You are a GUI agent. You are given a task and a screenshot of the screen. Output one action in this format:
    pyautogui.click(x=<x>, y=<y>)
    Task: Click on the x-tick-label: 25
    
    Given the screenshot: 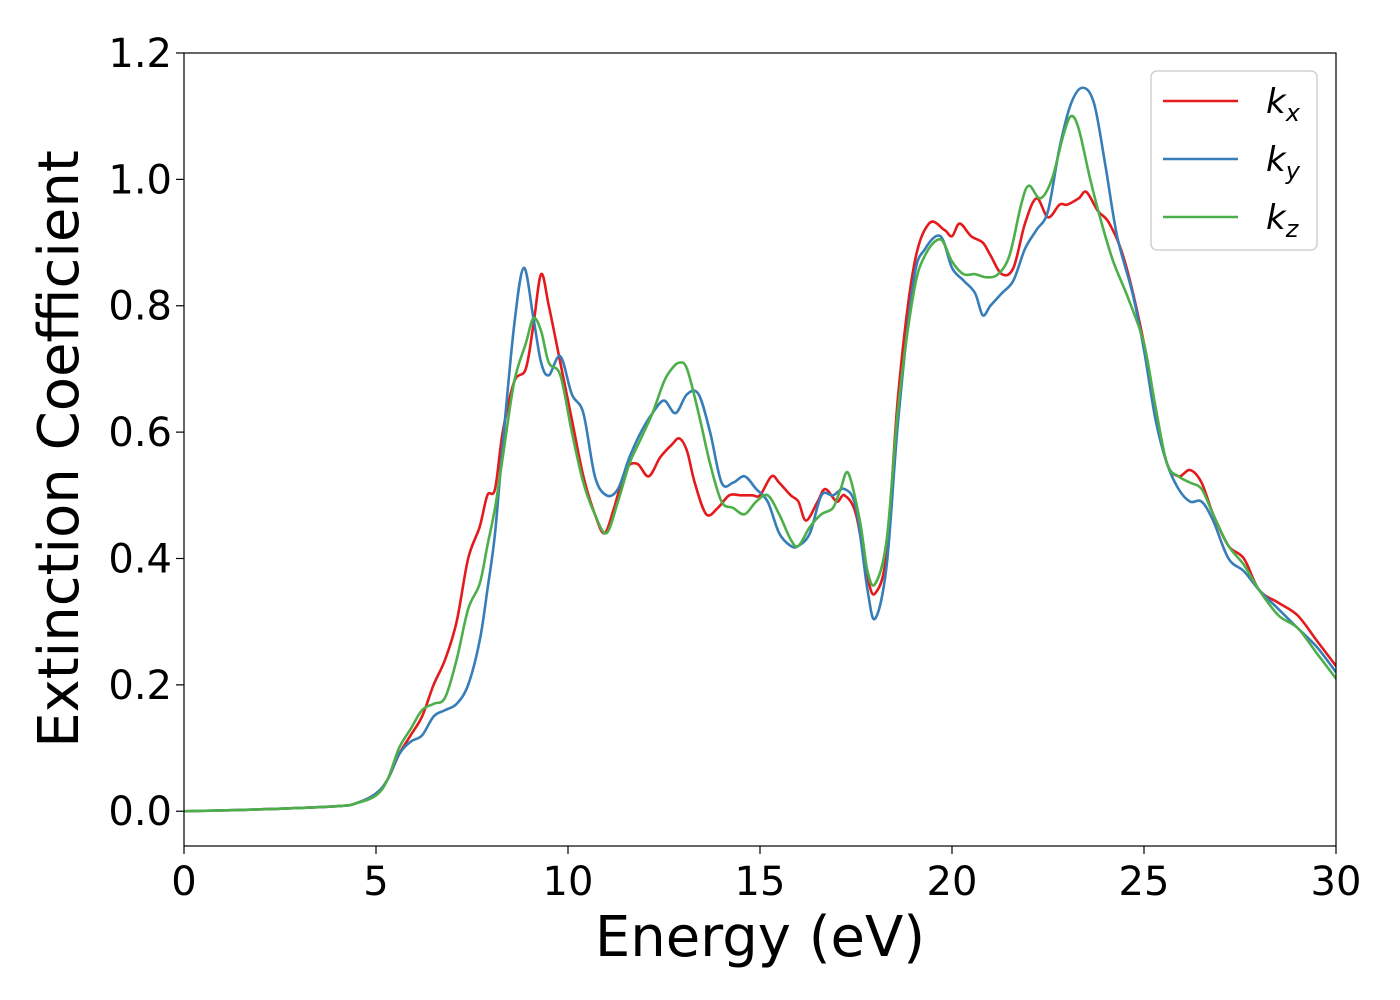 What is the action you would take?
    pyautogui.click(x=1144, y=882)
    